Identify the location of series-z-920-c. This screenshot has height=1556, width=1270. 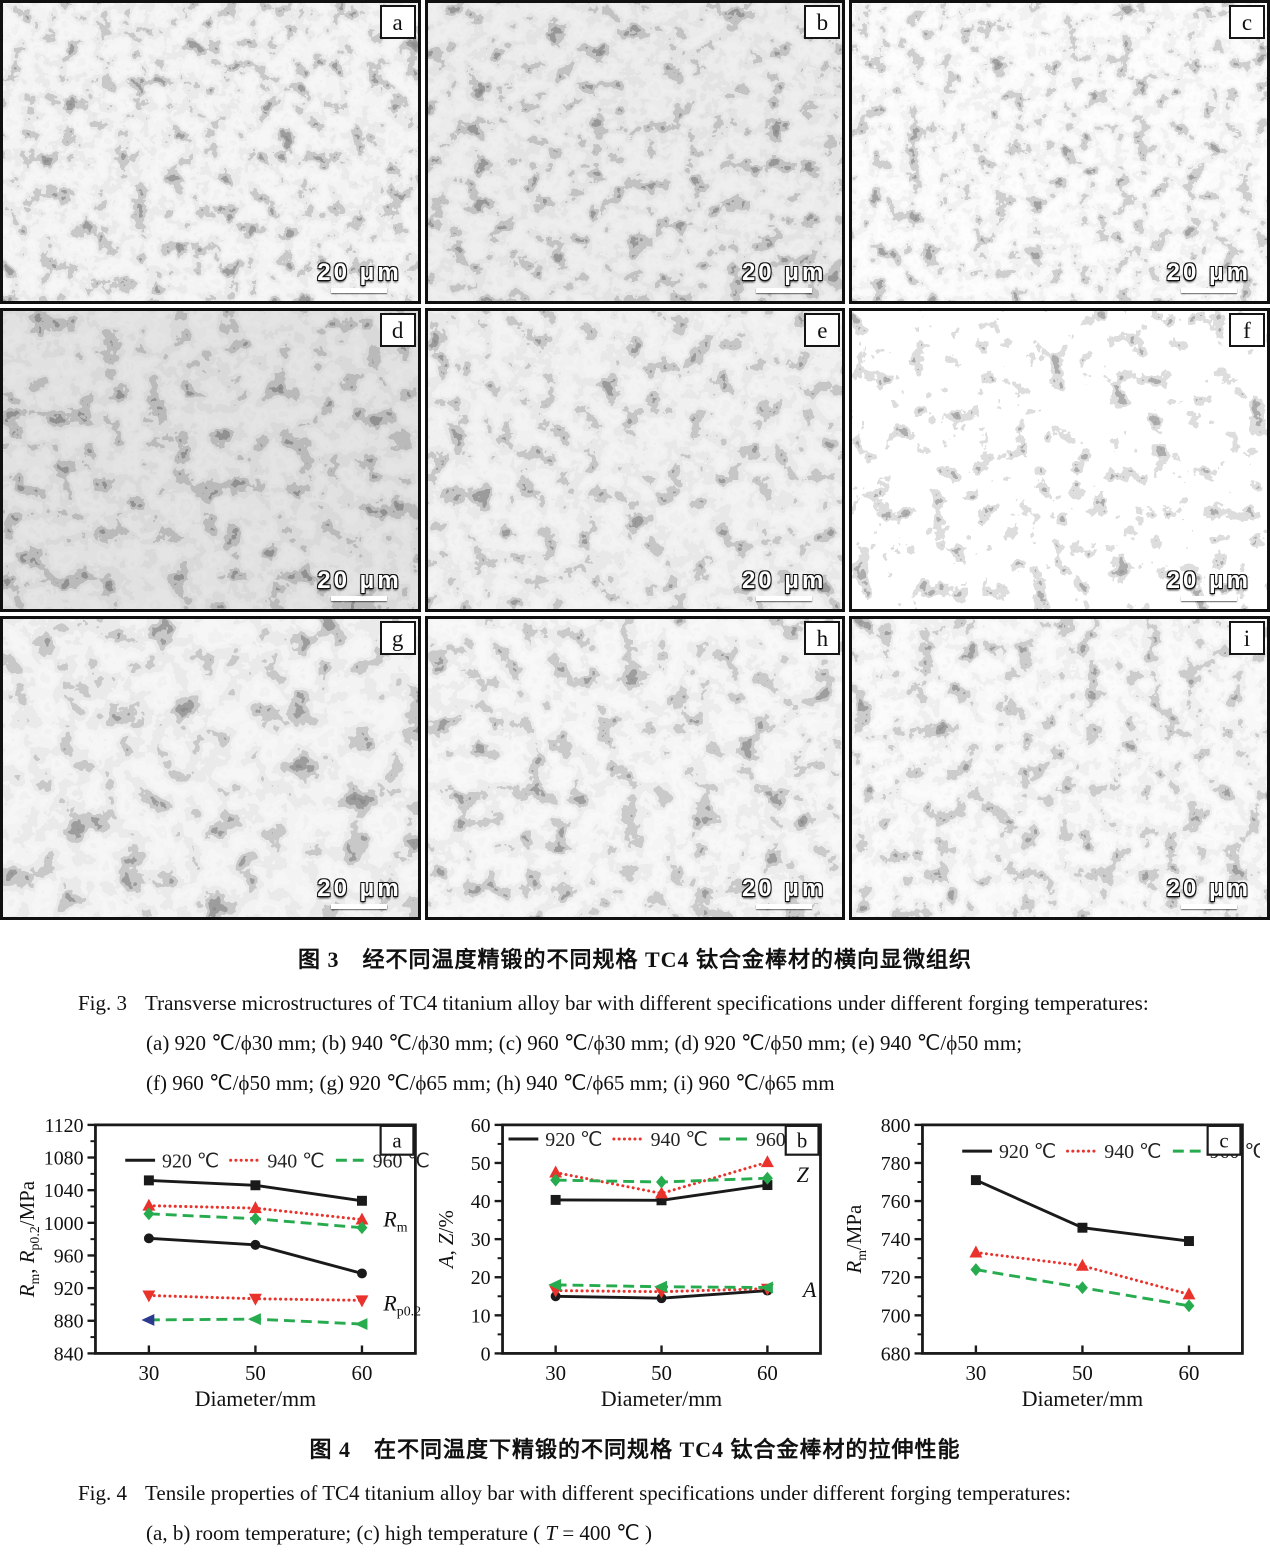
(661, 1193).